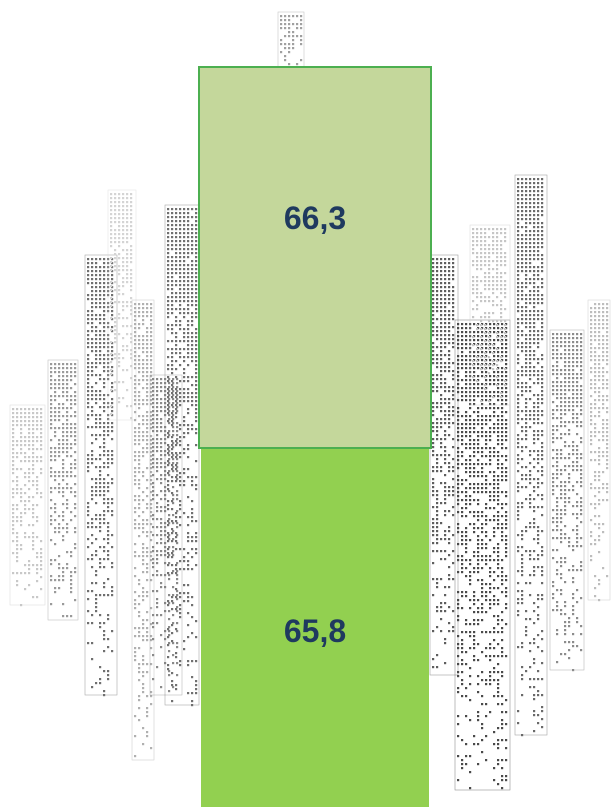  Describe the element at coordinates (315, 631) in the screenshot. I see `data-label-bottom: 65,8` at that location.